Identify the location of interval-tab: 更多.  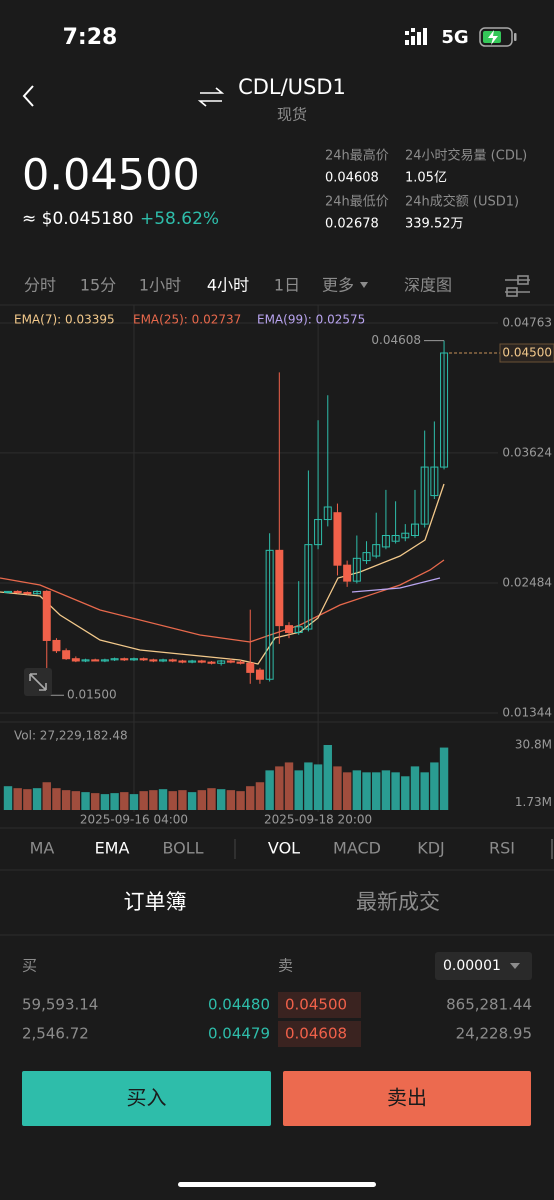
(338, 285).